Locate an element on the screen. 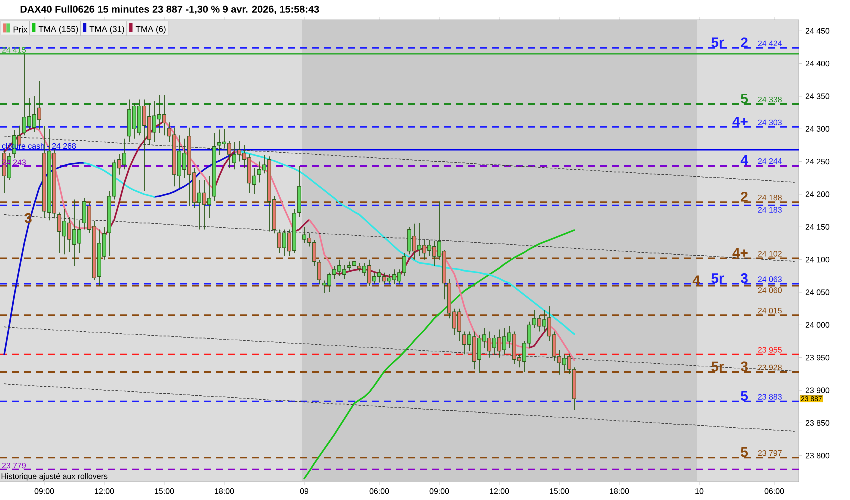 The height and width of the screenshot is (500, 850). chart-title: DAX40 Full0626 15 minutes 23 887 -1,30 % 9 avr. 2026, 15:58:43 is located at coordinates (170, 10).